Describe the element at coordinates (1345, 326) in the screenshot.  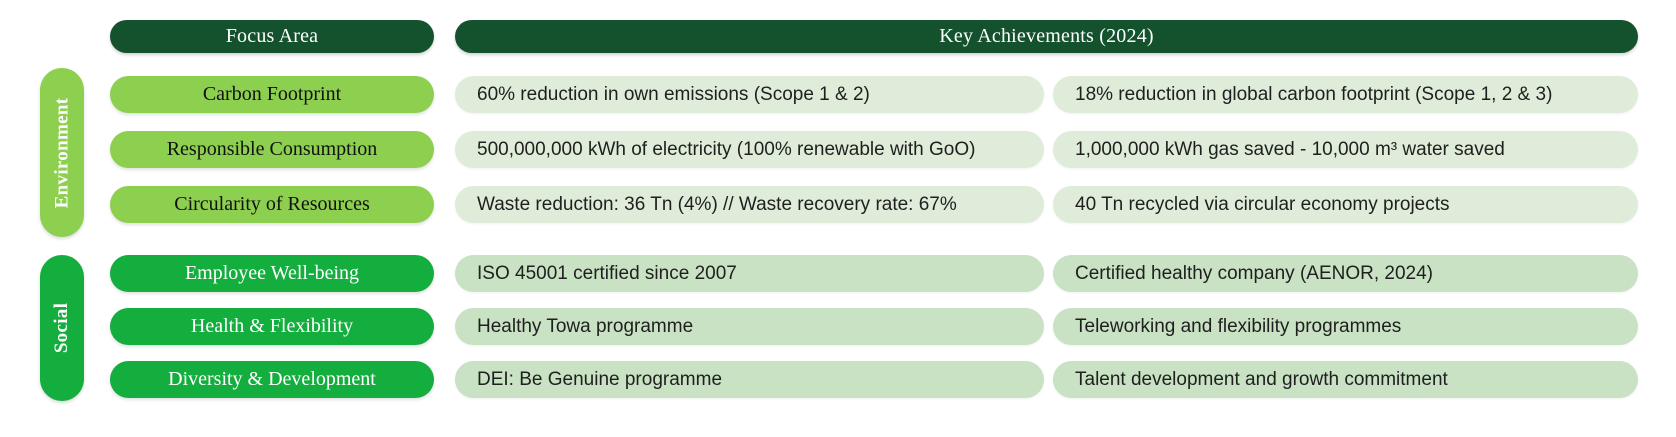
I see `achievement-pill: Teleworking and flexibility programmes` at that location.